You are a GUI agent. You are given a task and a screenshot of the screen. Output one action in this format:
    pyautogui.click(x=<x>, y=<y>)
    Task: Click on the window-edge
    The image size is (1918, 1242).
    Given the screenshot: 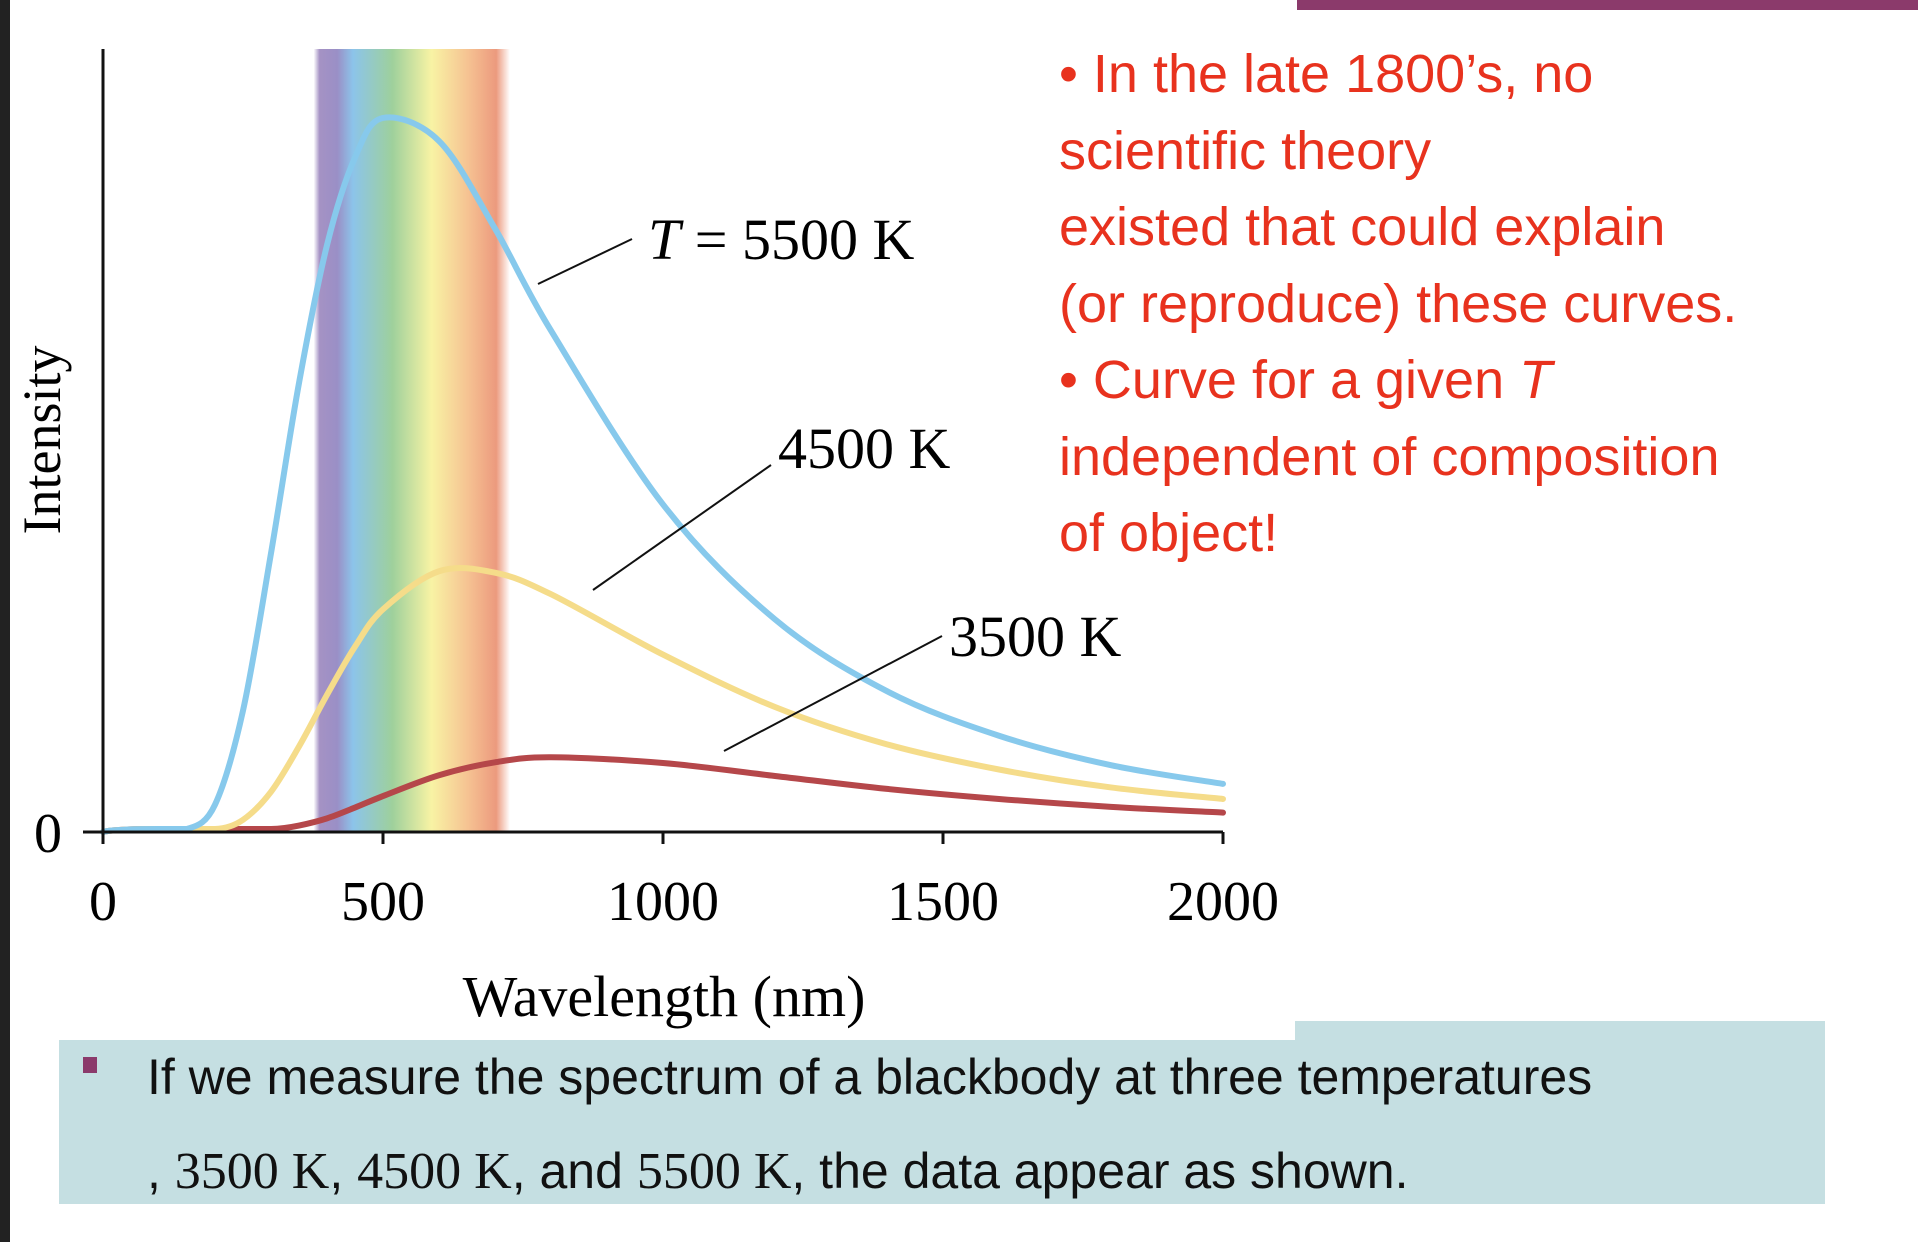 What is the action you would take?
    pyautogui.click(x=5, y=621)
    